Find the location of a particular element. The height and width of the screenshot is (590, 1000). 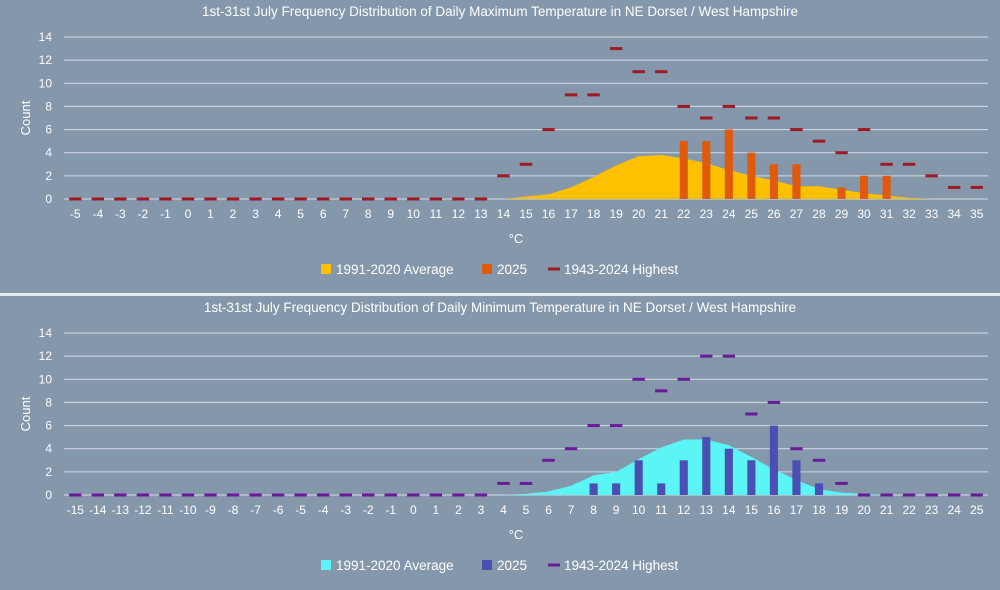

x-tick-label: 11 is located at coordinates (436, 214).